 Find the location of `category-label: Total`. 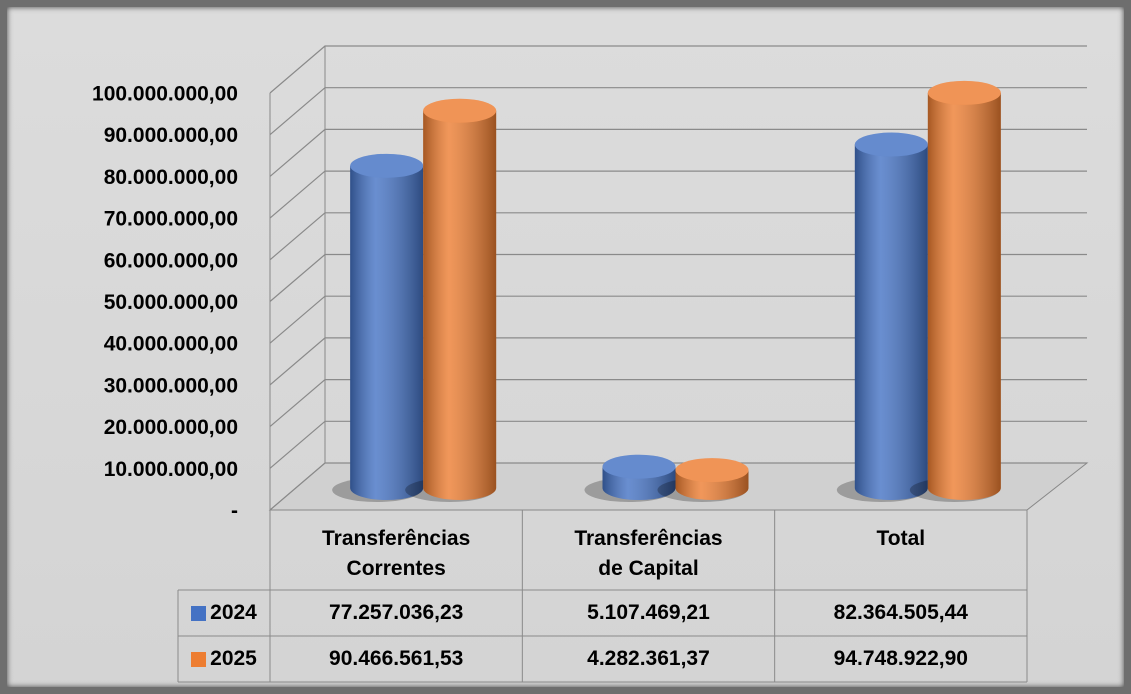

category-label: Total is located at coordinates (901, 538).